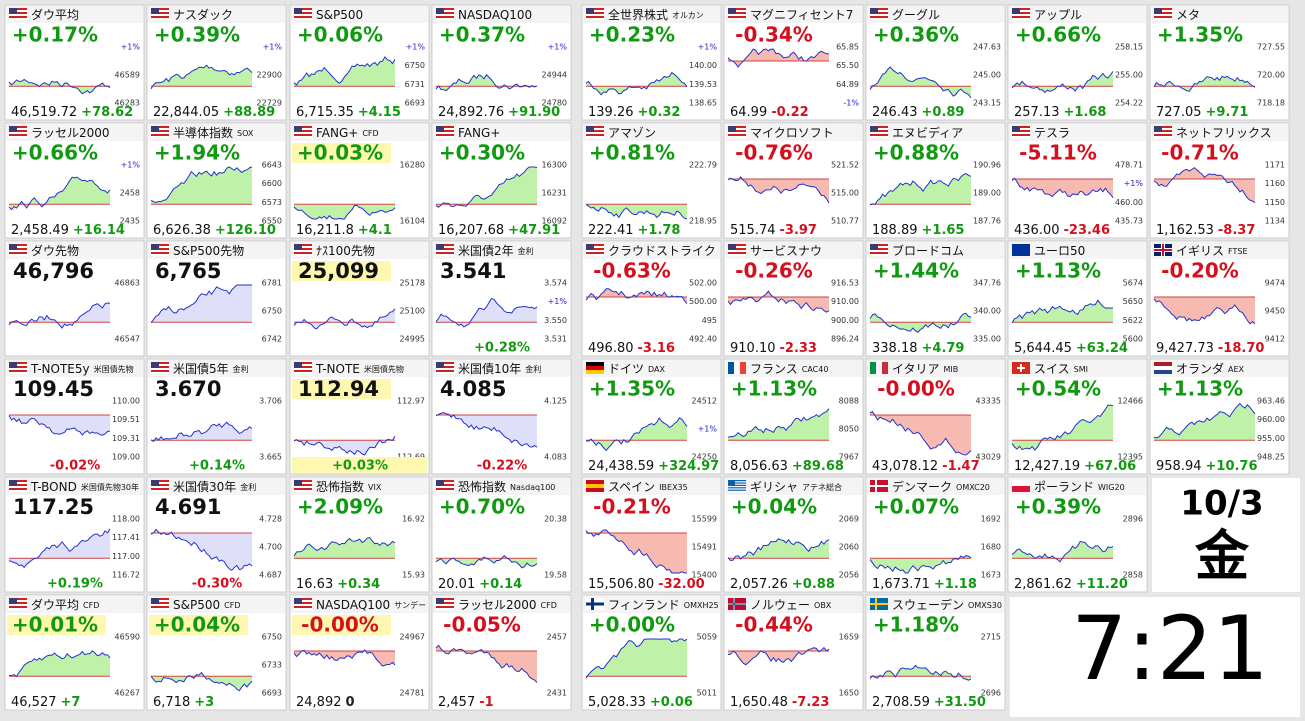 This screenshot has height=721, width=1305. I want to click on axis-label: 1150, so click(1275, 202).